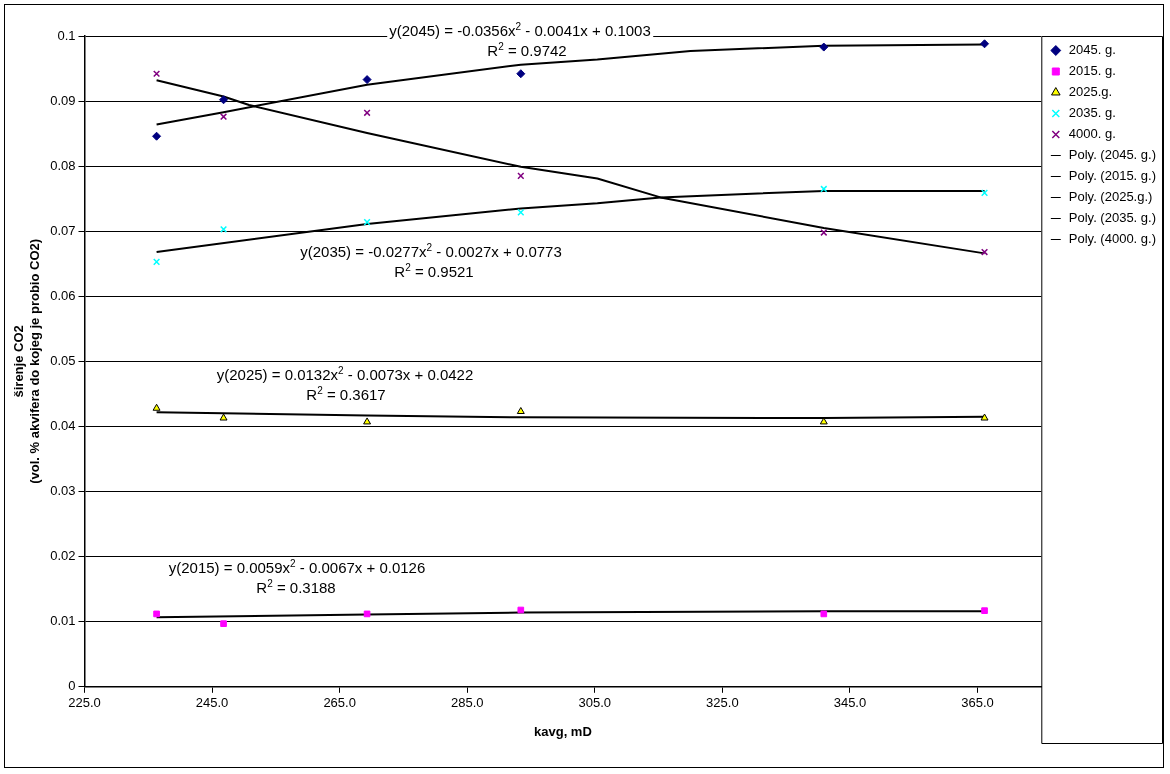  I want to click on legend-label: 2025.g., so click(1090, 92).